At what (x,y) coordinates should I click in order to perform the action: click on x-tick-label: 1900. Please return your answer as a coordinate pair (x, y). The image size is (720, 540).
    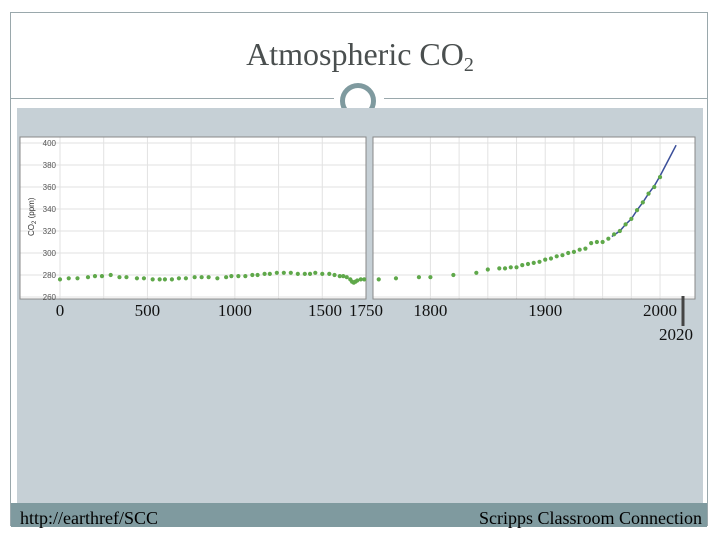
    Looking at the image, I should click on (545, 310).